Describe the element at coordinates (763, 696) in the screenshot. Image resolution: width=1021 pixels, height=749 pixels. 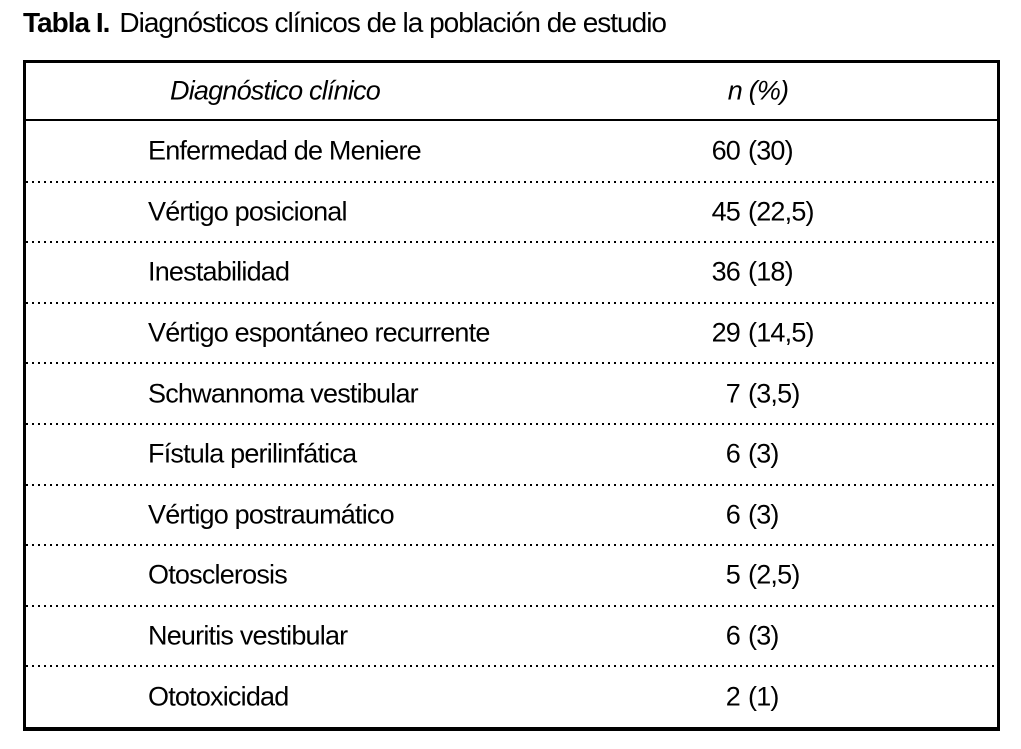
I see `percent-value: (1)` at that location.